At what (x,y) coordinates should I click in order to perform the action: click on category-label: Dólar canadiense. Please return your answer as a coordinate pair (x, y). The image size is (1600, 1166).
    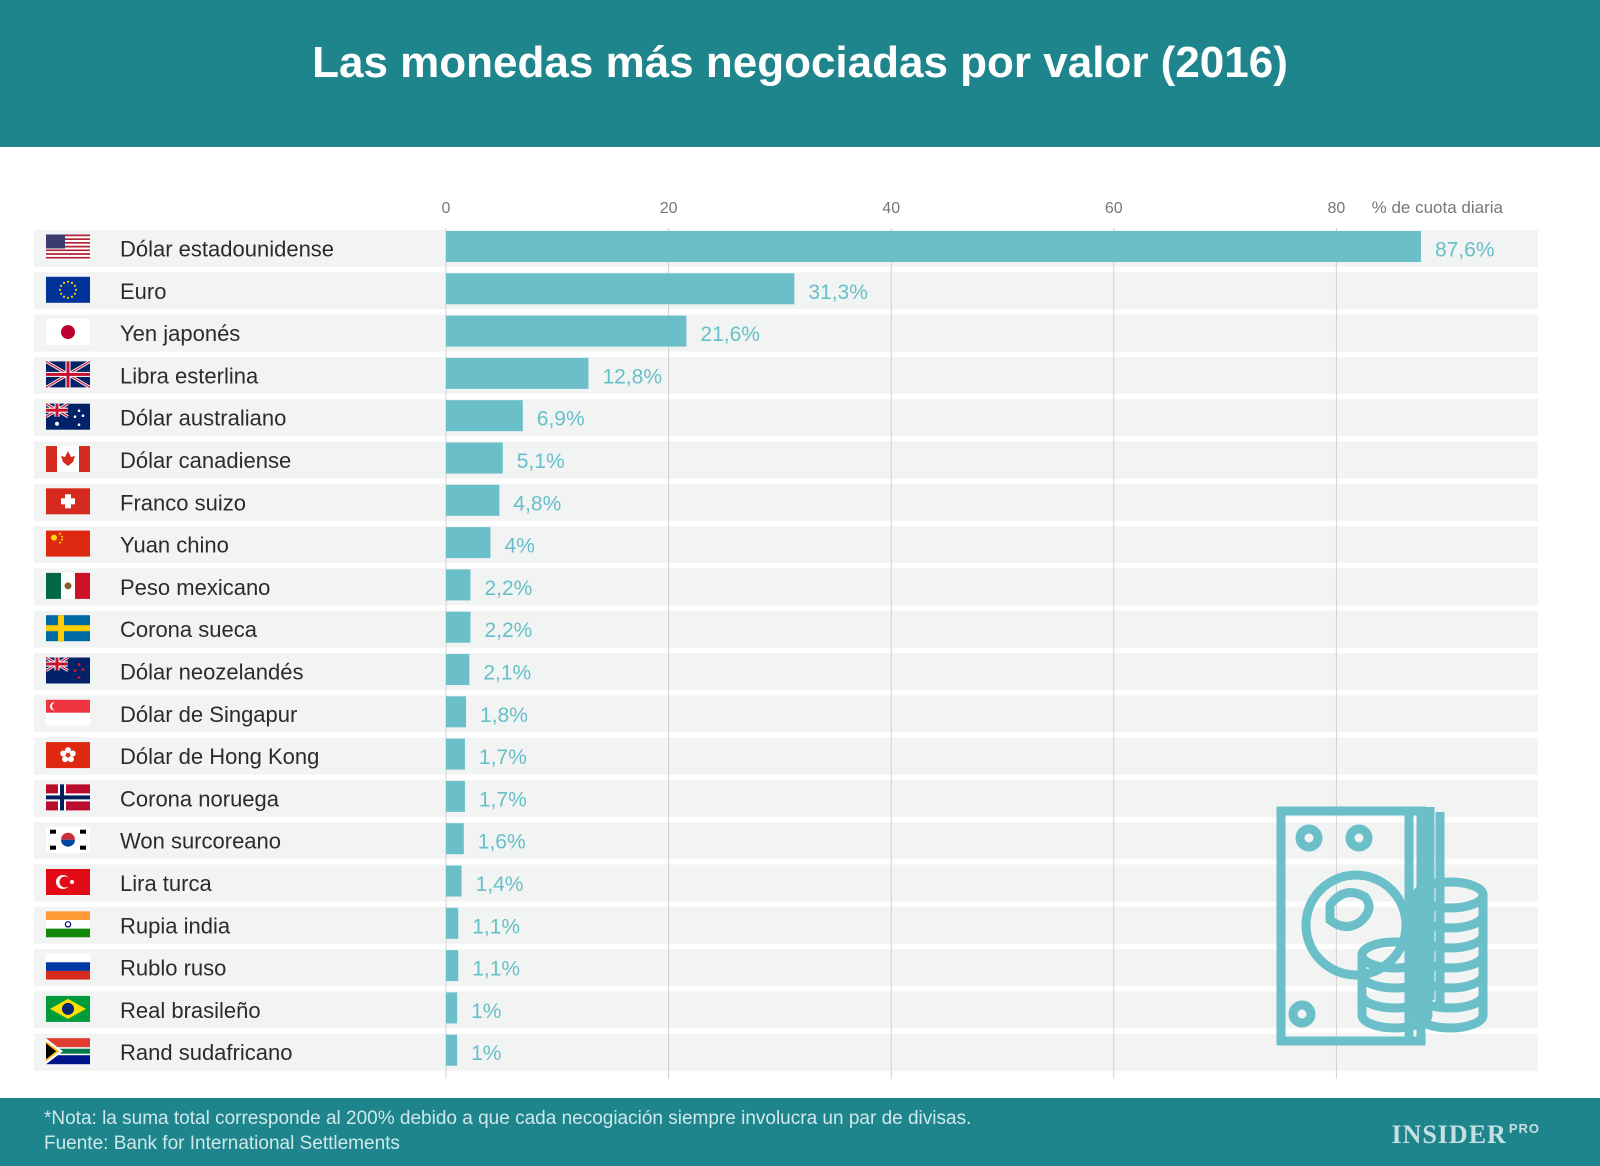
    Looking at the image, I should click on (205, 460).